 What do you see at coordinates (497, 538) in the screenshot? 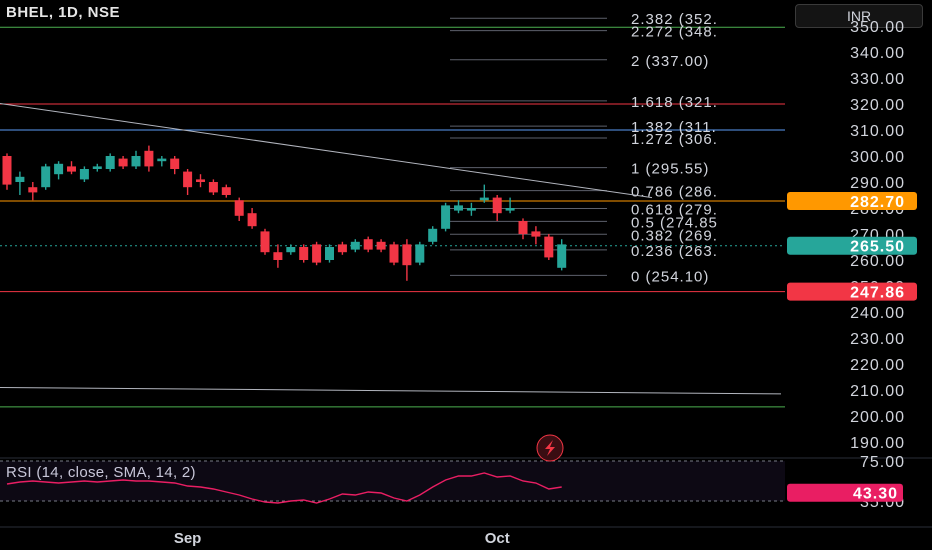
I see `x-tick-label: Oct` at bounding box center [497, 538].